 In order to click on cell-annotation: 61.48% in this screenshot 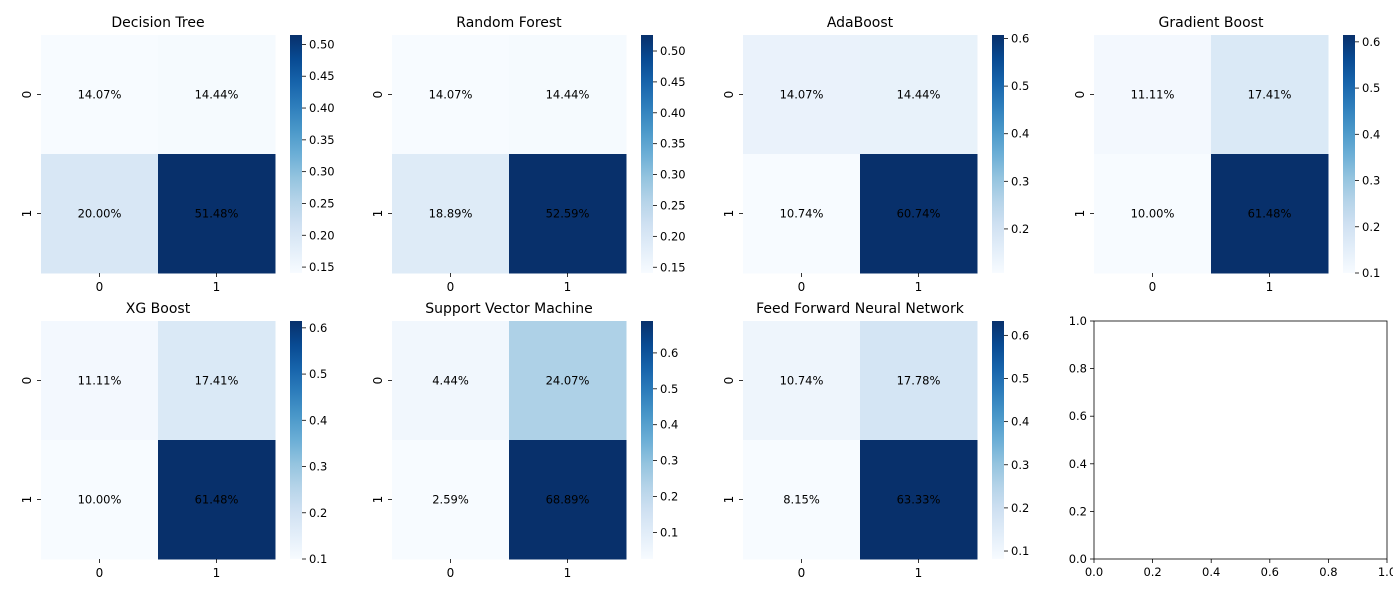, I will do `click(217, 500)`.